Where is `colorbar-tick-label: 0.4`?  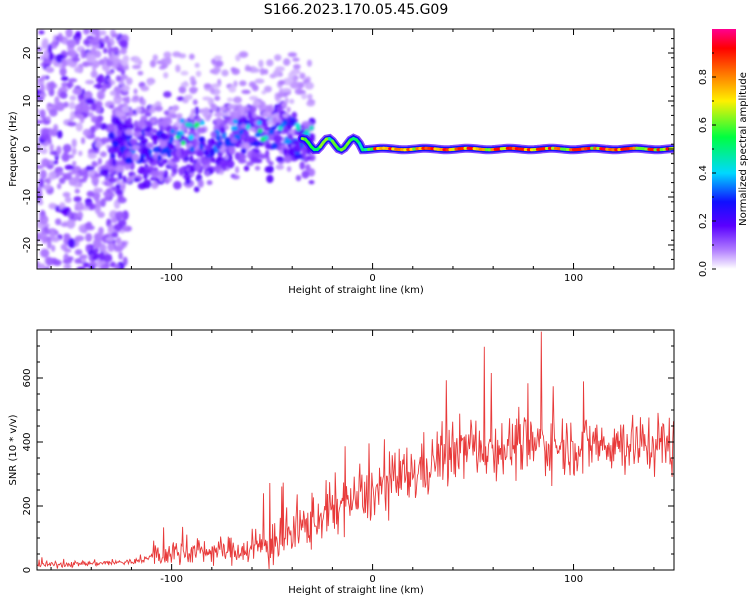 colorbar-tick-label: 0.4 is located at coordinates (703, 173).